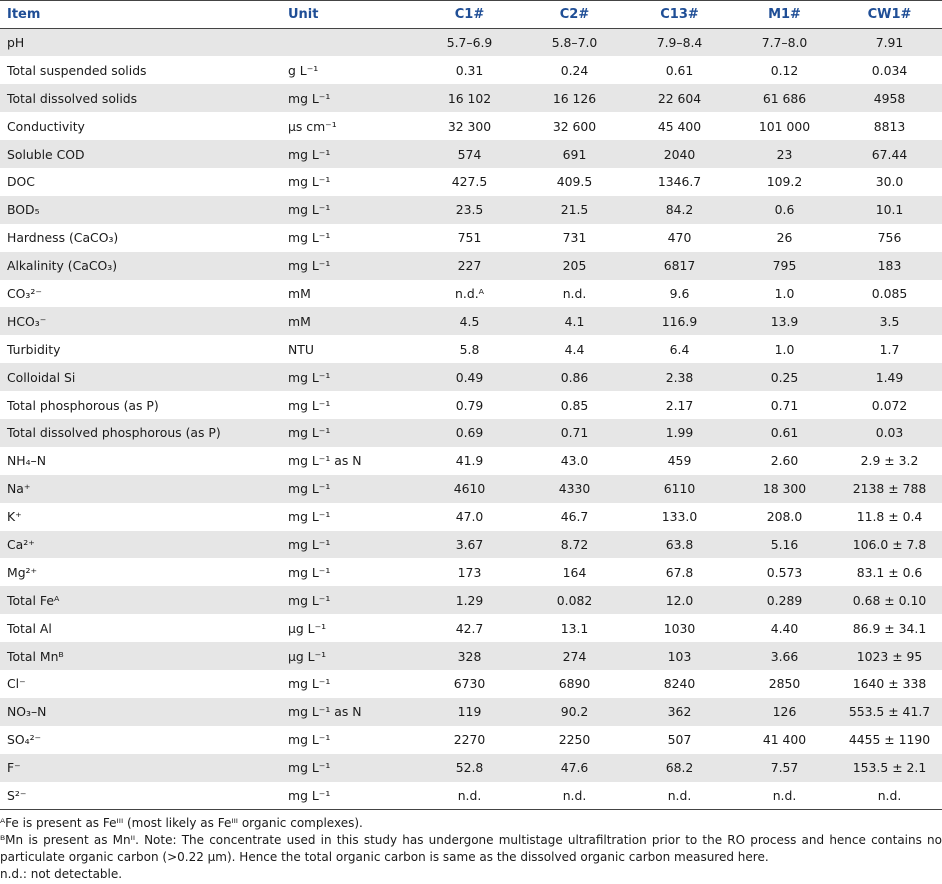 The width and height of the screenshot is (942, 884). I want to click on cell-c13: 6.4, so click(679, 349).